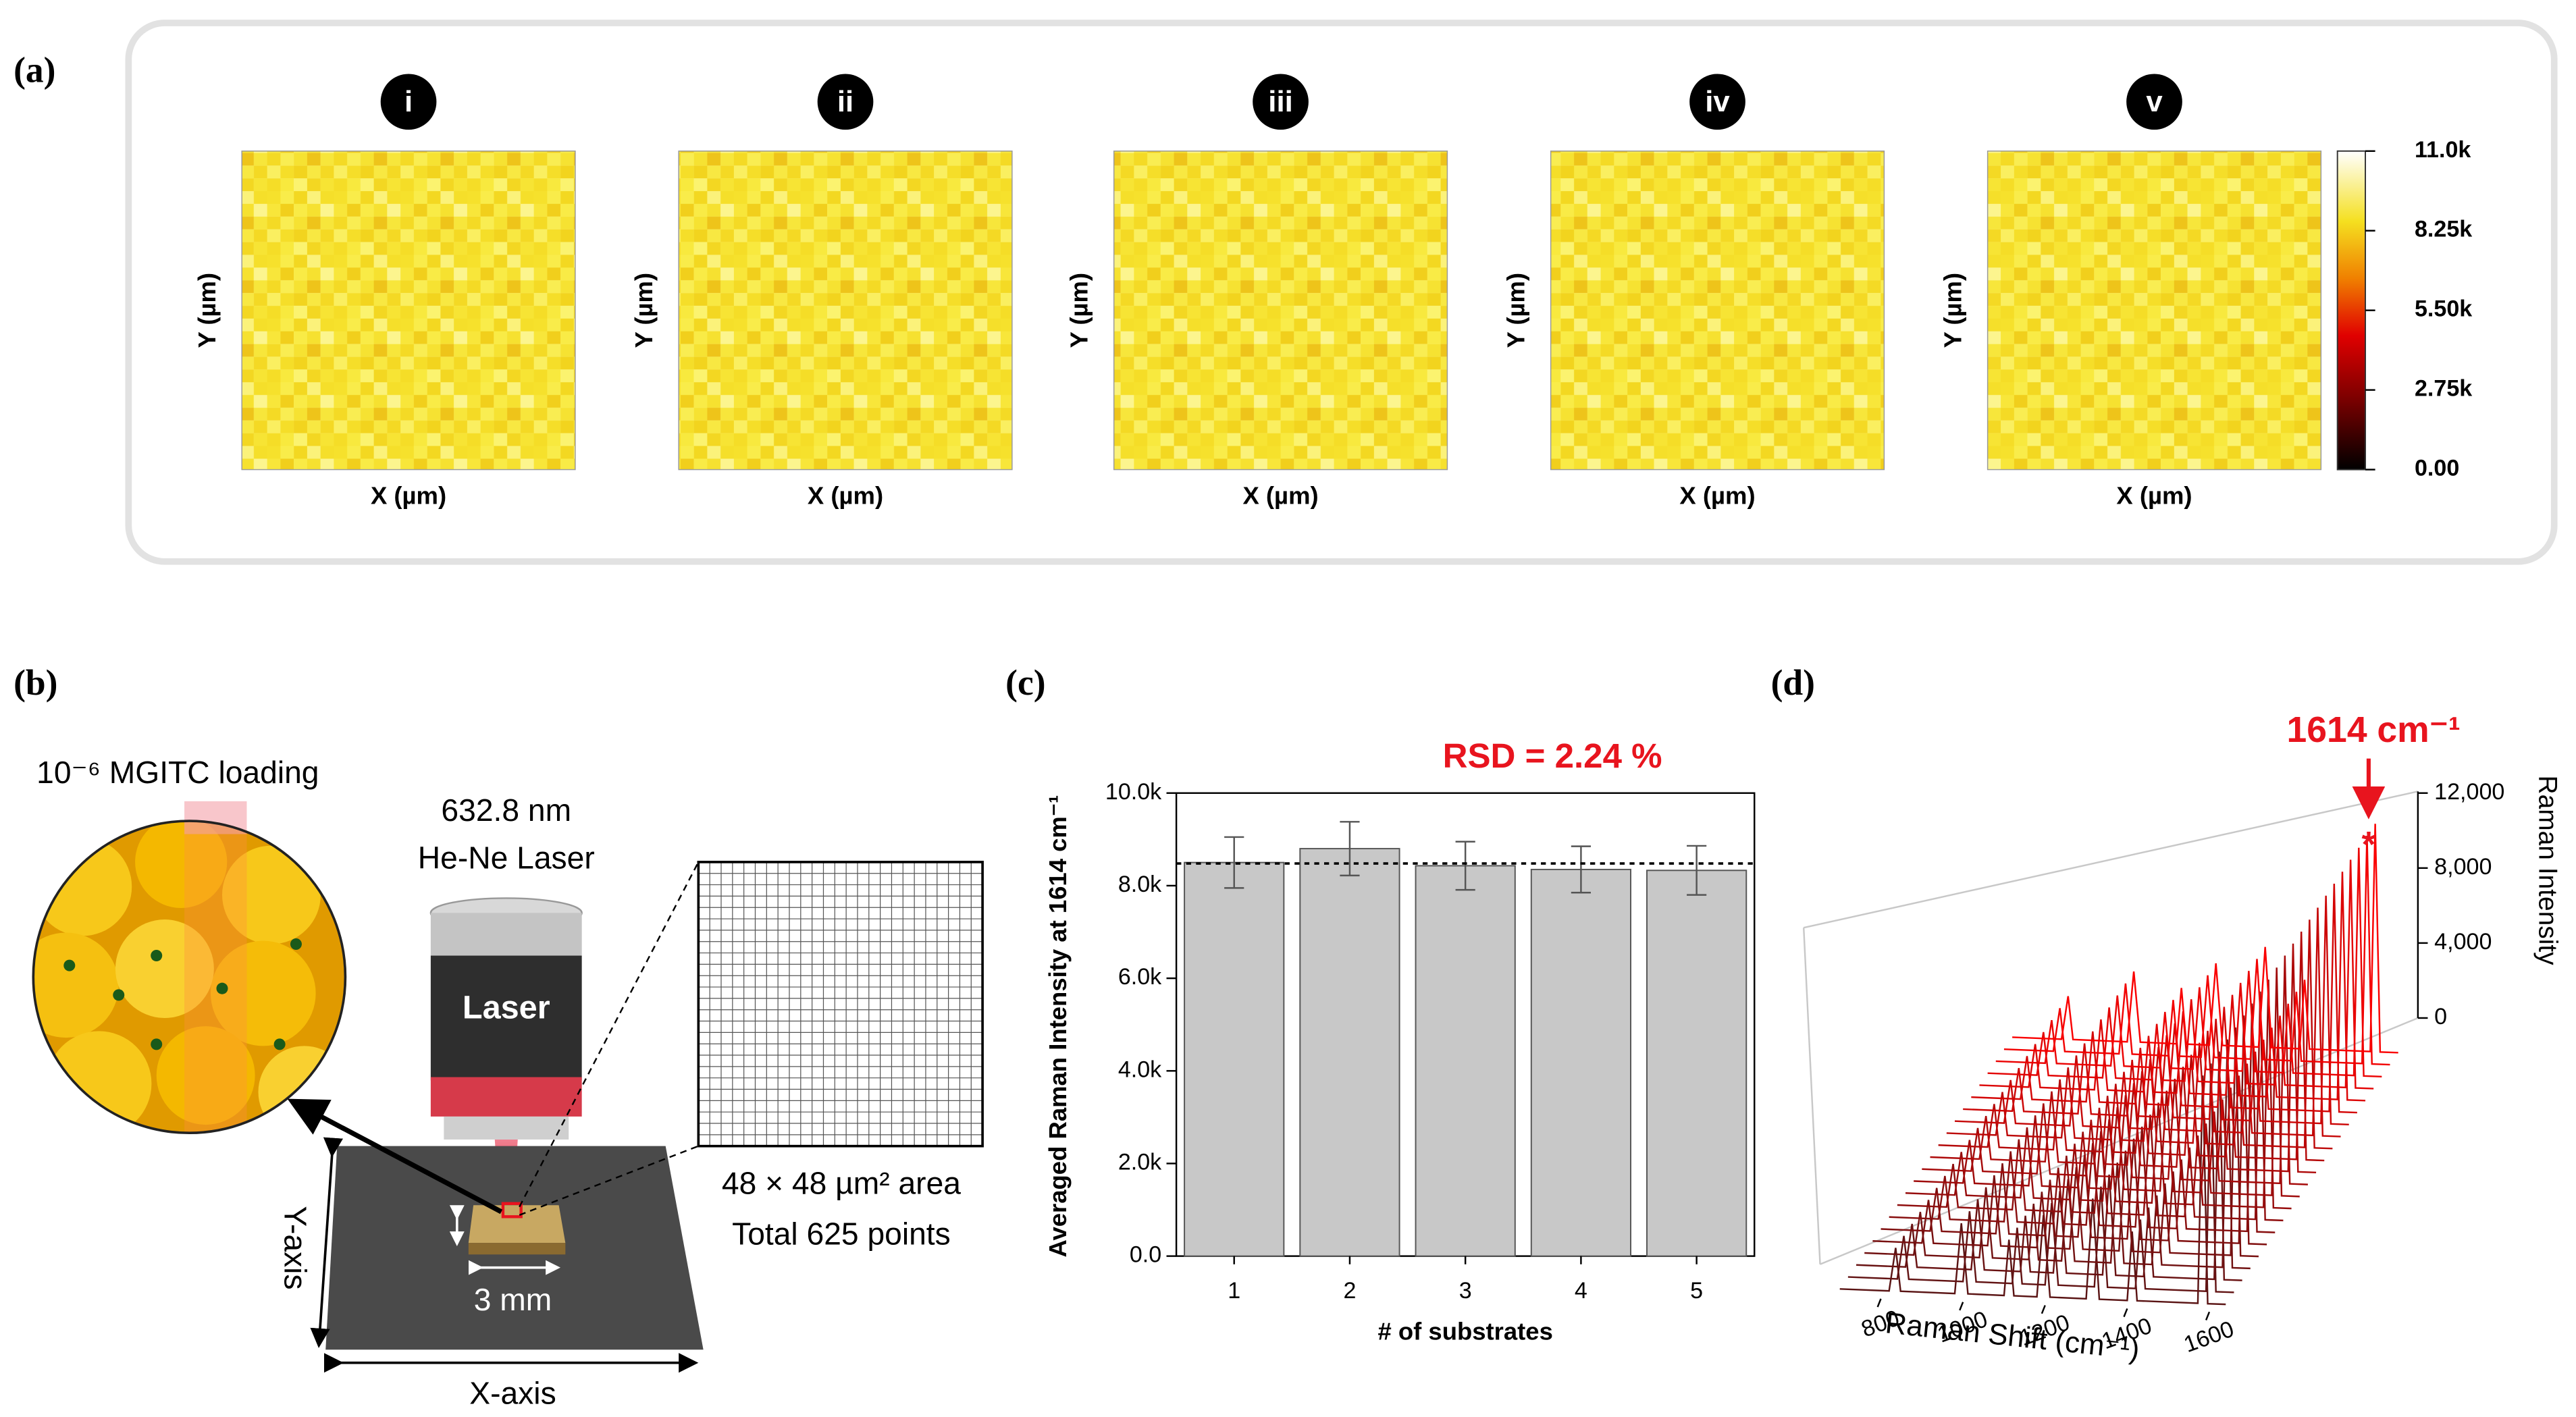  Describe the element at coordinates (177, 772) in the screenshot. I see `loading-label: 10⁻⁶ MGITC loading` at that location.